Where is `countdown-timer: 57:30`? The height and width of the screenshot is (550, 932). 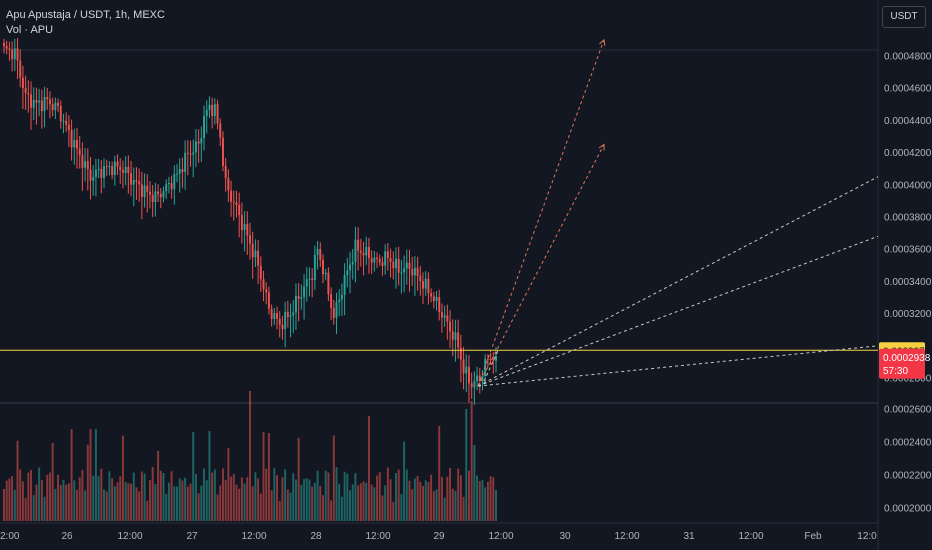
countdown-timer: 57:30 is located at coordinates (895, 371).